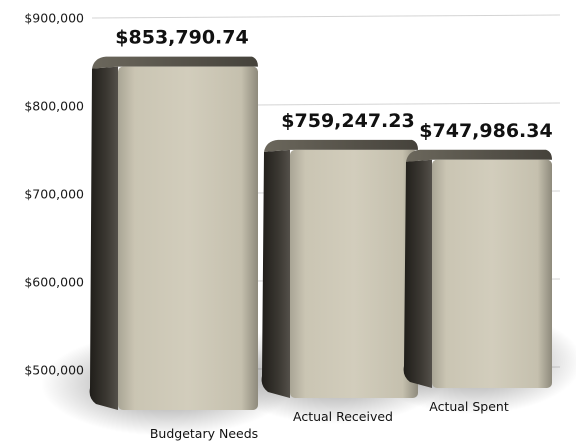 The image size is (576, 441). What do you see at coordinates (326, 16) in the screenshot?
I see `gridline` at bounding box center [326, 16].